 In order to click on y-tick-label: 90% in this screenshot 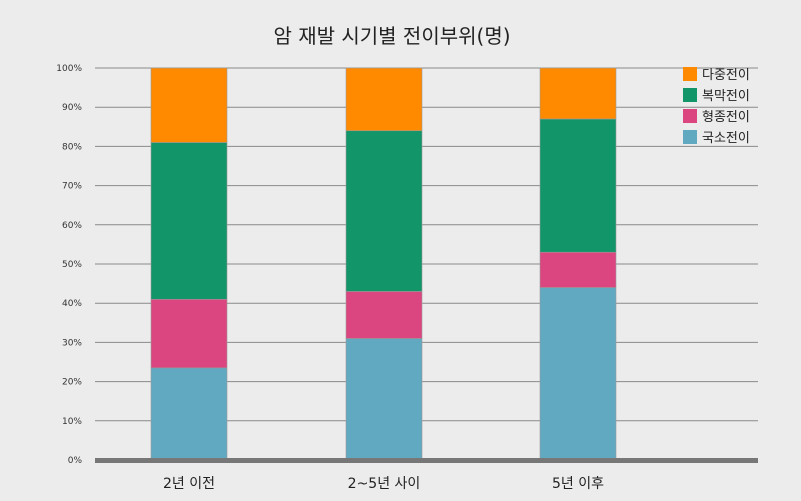, I will do `click(72, 108)`.